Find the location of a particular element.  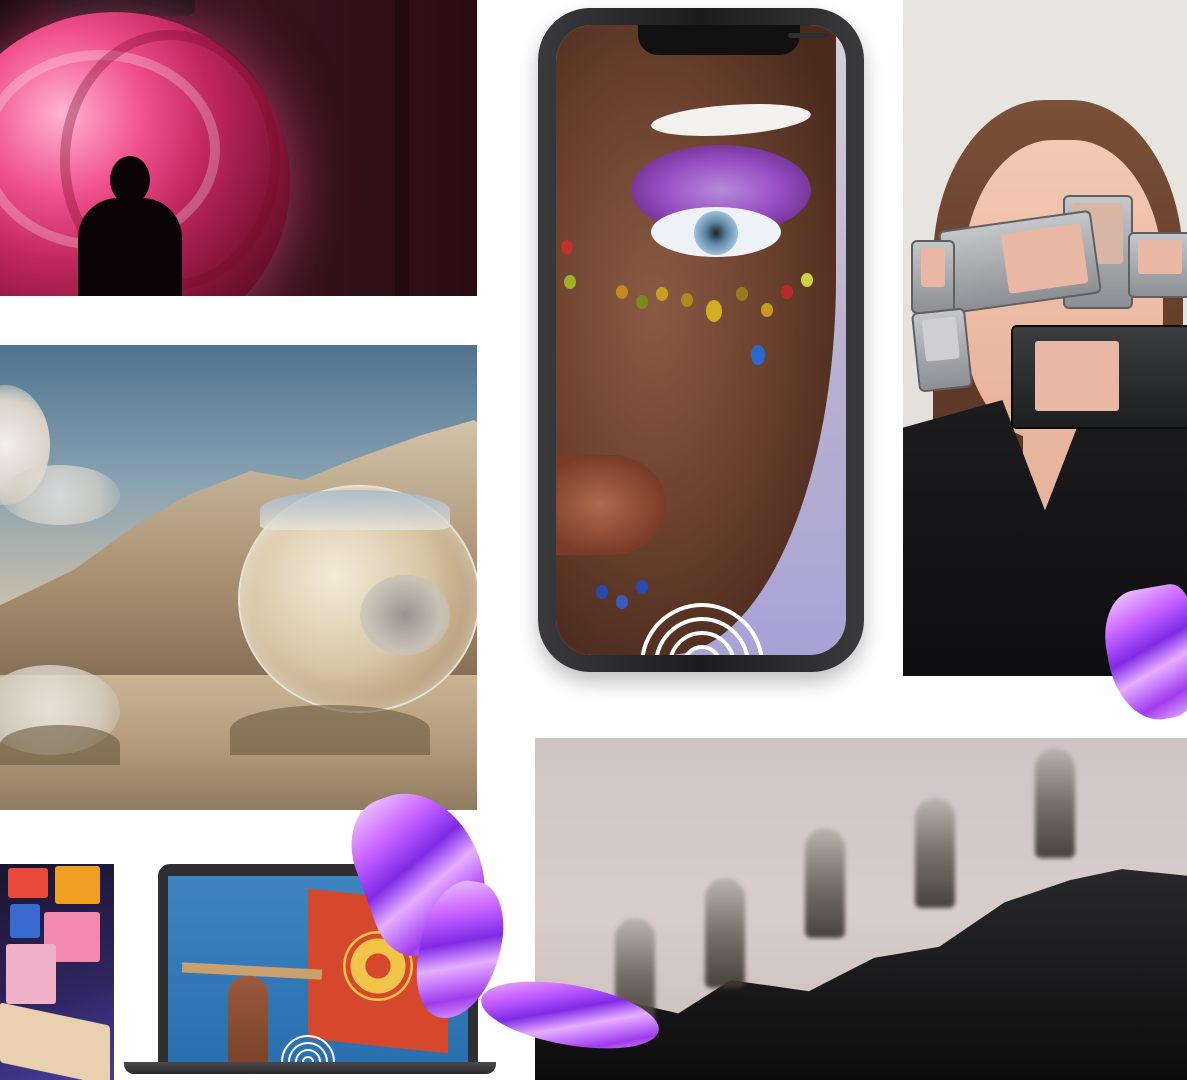

reflected-smoke is located at coordinates (405, 615).